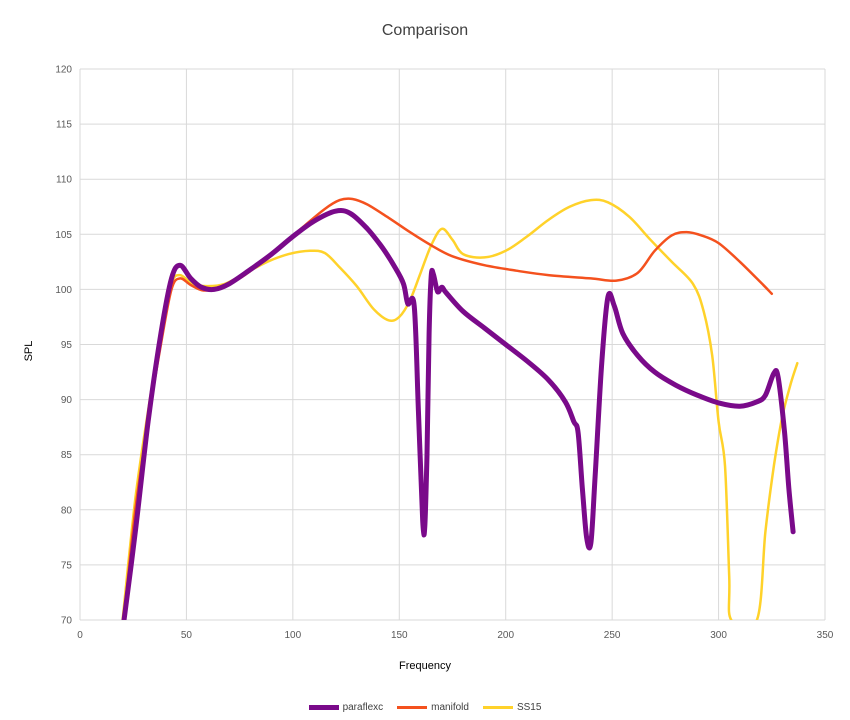 This screenshot has width=850, height=720. Describe the element at coordinates (67, 345) in the screenshot. I see `y-tick-label: 95` at that location.